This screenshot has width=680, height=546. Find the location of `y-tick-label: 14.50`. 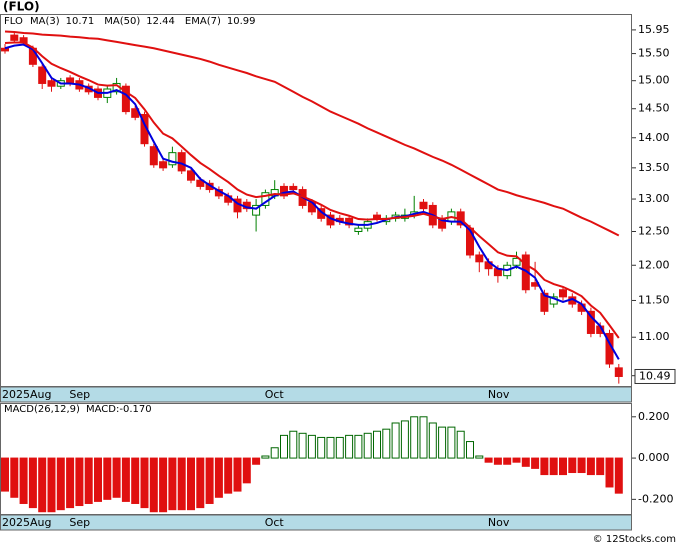

y-tick-label: 14.50 is located at coordinates (654, 108).